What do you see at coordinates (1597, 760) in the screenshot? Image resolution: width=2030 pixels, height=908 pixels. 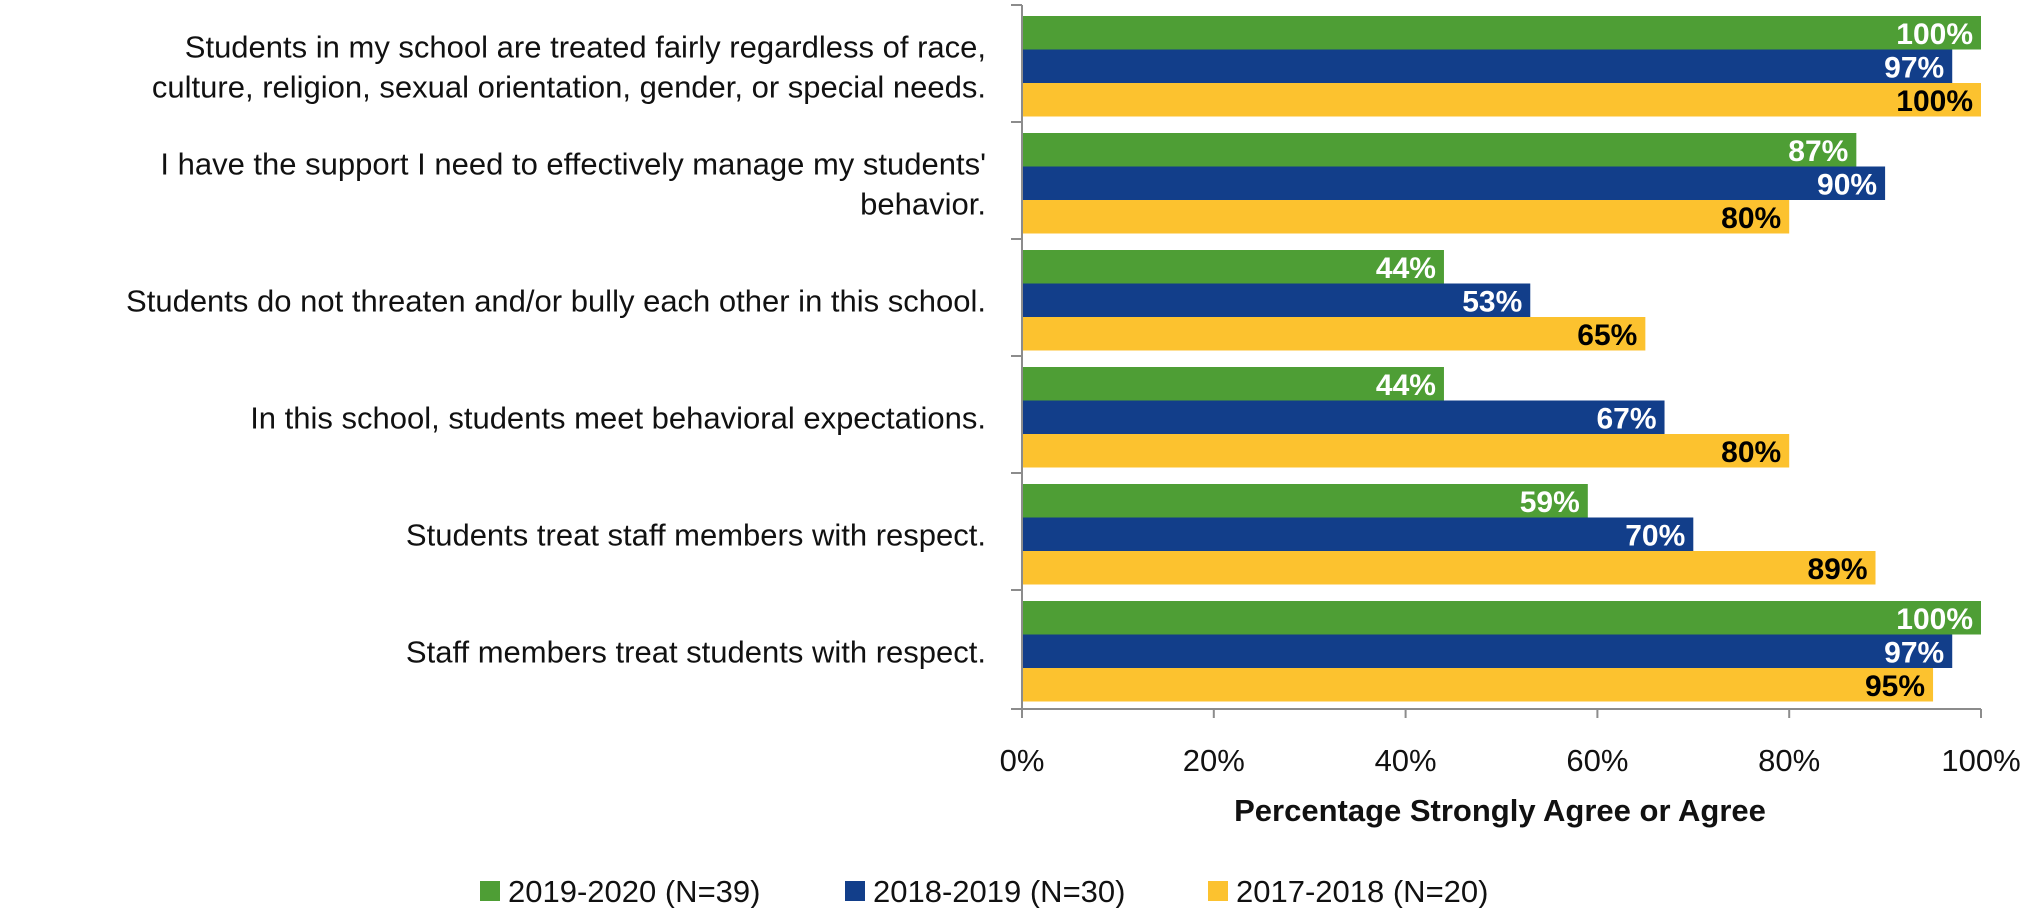 I see `x-tick-label: 60%` at bounding box center [1597, 760].